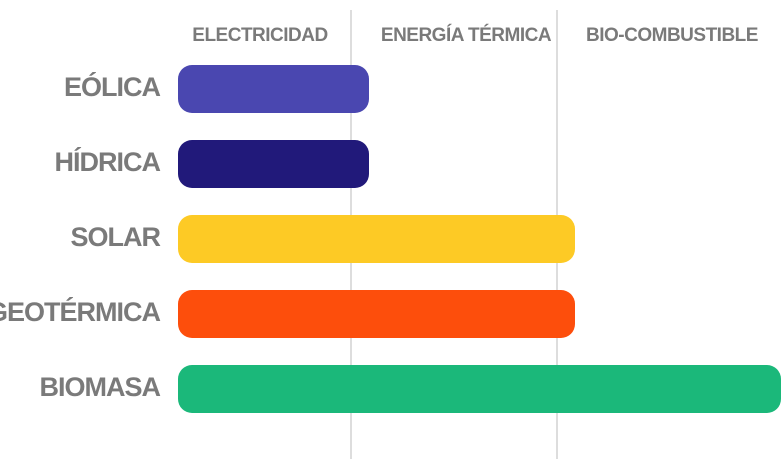  I want to click on row-label: EÓLICA, so click(112, 86).